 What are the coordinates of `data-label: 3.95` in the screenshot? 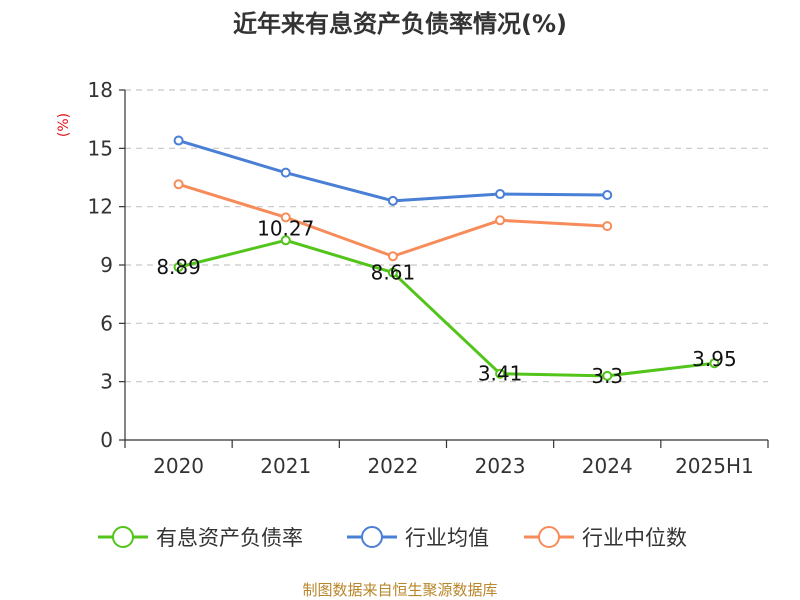 It's located at (714, 359).